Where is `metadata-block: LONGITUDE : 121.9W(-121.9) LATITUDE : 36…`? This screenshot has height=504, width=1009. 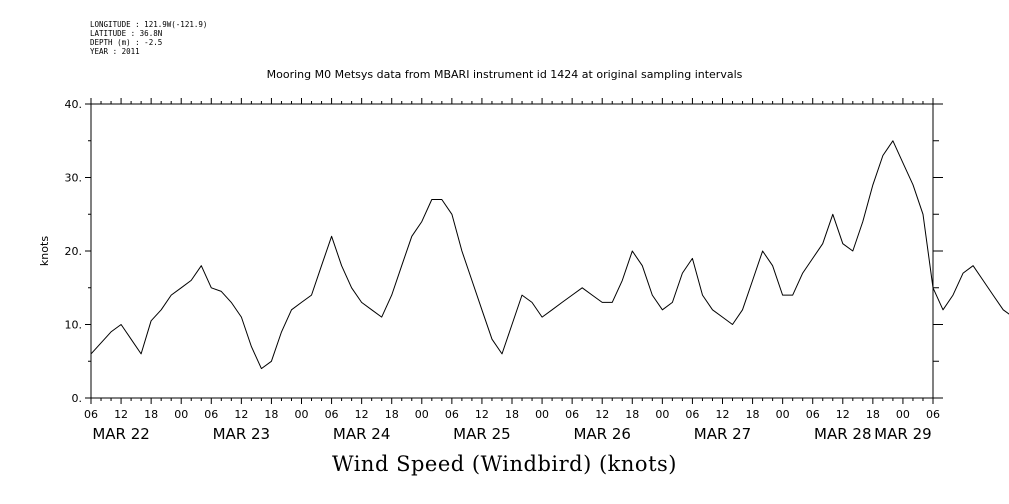 metadata-block: LONGITUDE : 121.9W(-121.9) LATITUDE : 36… is located at coordinates (148, 38).